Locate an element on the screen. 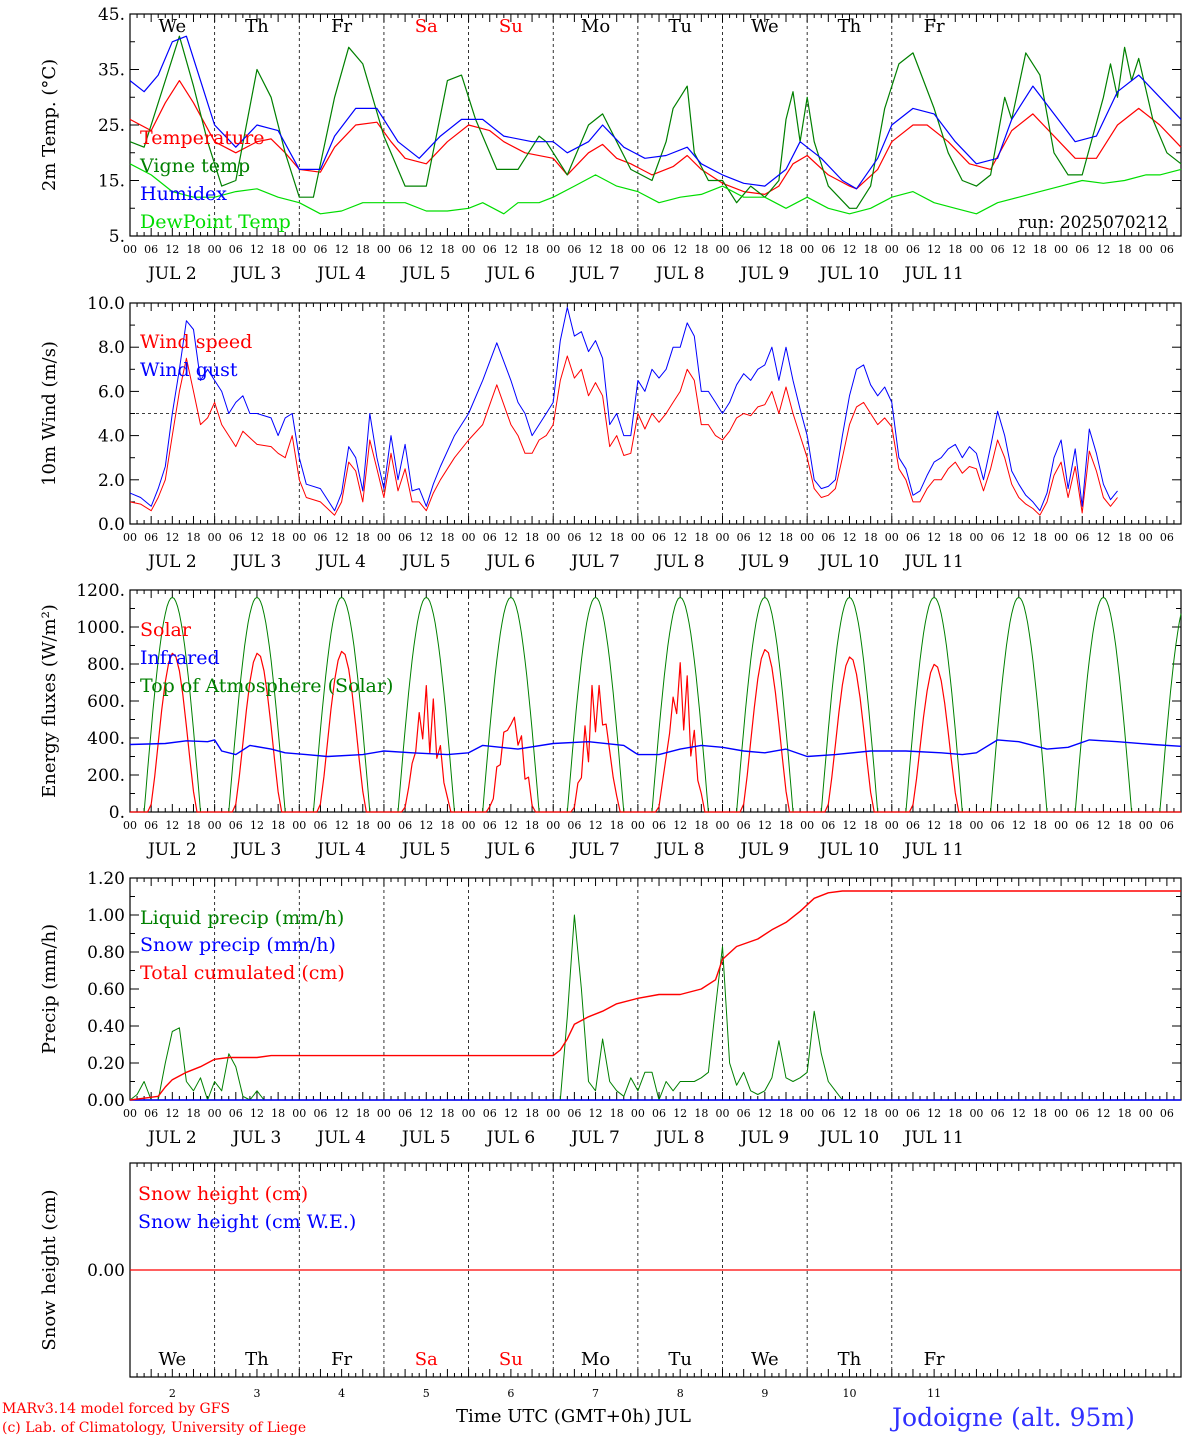 Image resolution: width=1194 pixels, height=1440 pixels. date-label: JUL 2 is located at coordinates (171, 562).